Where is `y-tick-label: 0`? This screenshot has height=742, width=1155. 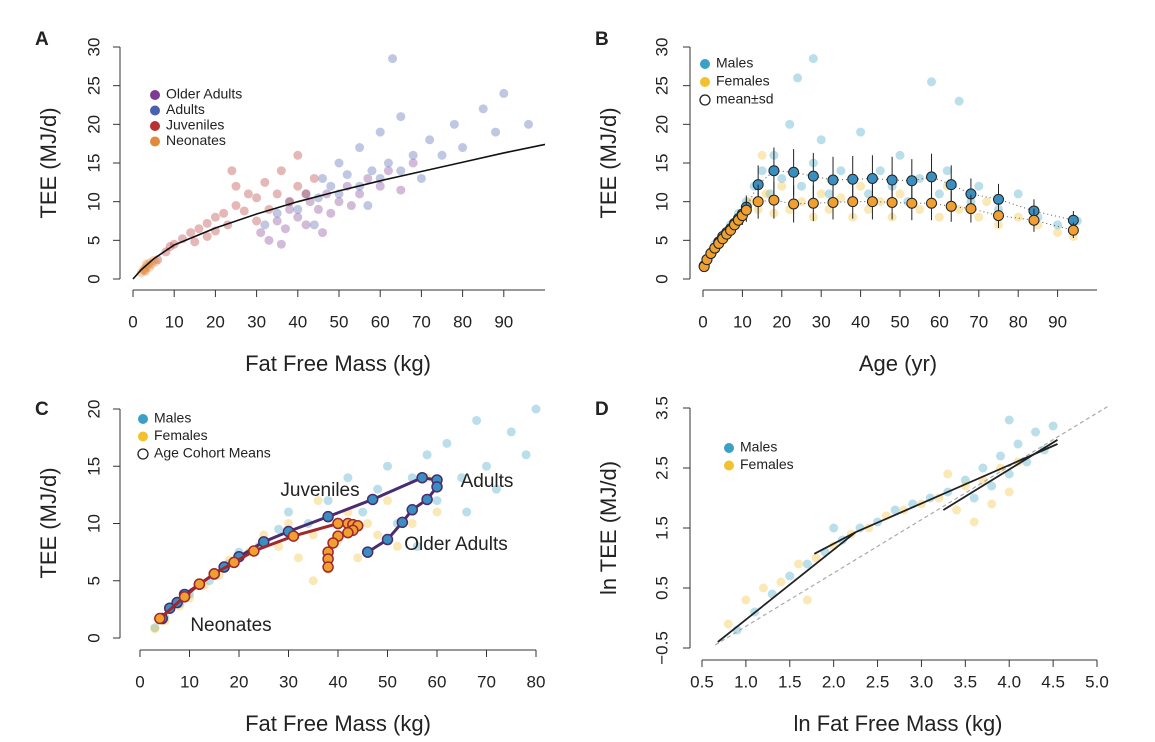
y-tick-label: 0 is located at coordinates (93, 278).